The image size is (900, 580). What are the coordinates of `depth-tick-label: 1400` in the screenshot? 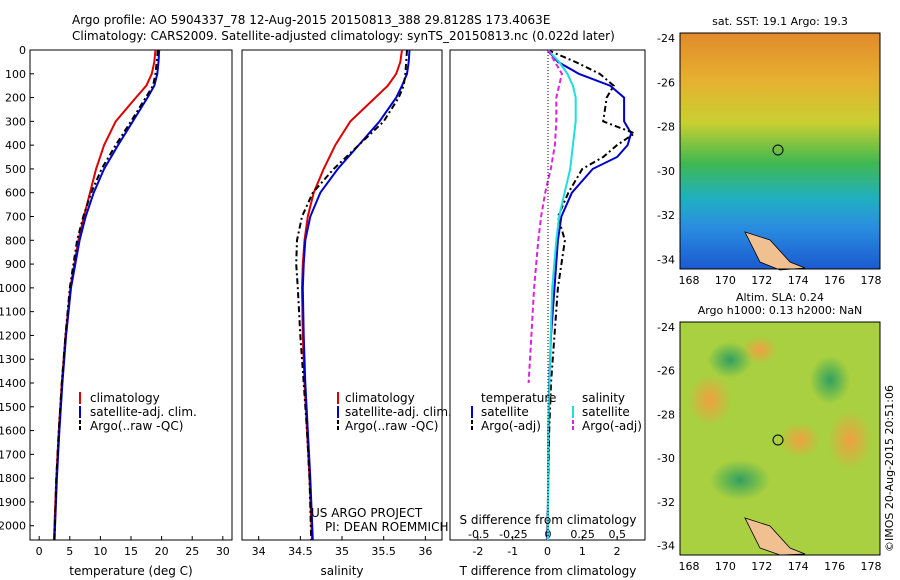 It's located at (13, 383).